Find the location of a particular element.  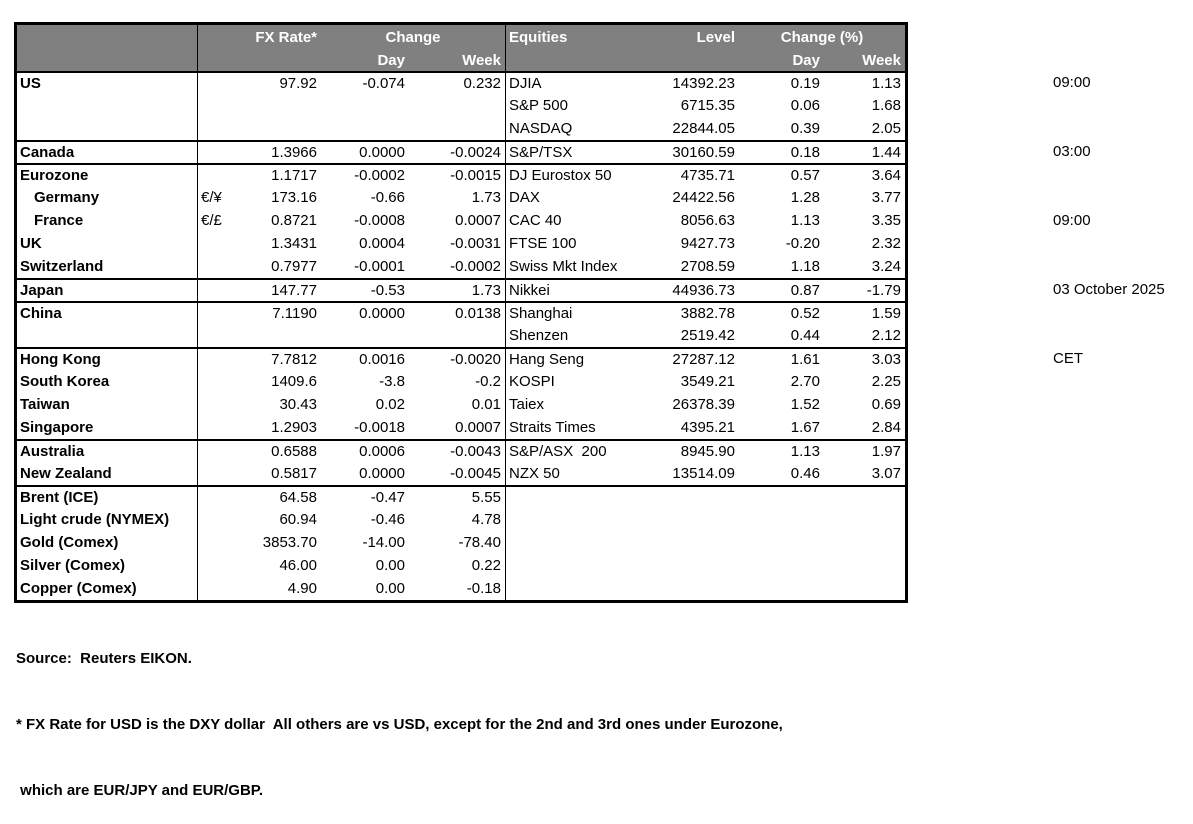

row-label-cell: Switzerland is located at coordinates (62, 266).